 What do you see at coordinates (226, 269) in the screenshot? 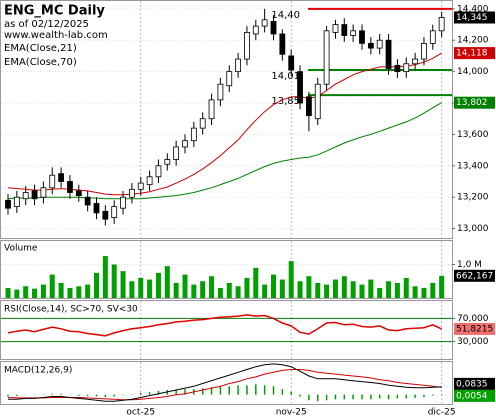
I see `volume-panel` at bounding box center [226, 269].